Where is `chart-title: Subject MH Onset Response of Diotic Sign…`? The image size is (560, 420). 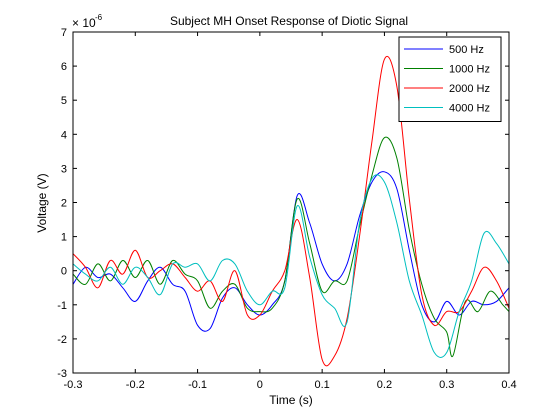
chart-title: Subject MH Onset Response of Diotic Sign… is located at coordinates (289, 21).